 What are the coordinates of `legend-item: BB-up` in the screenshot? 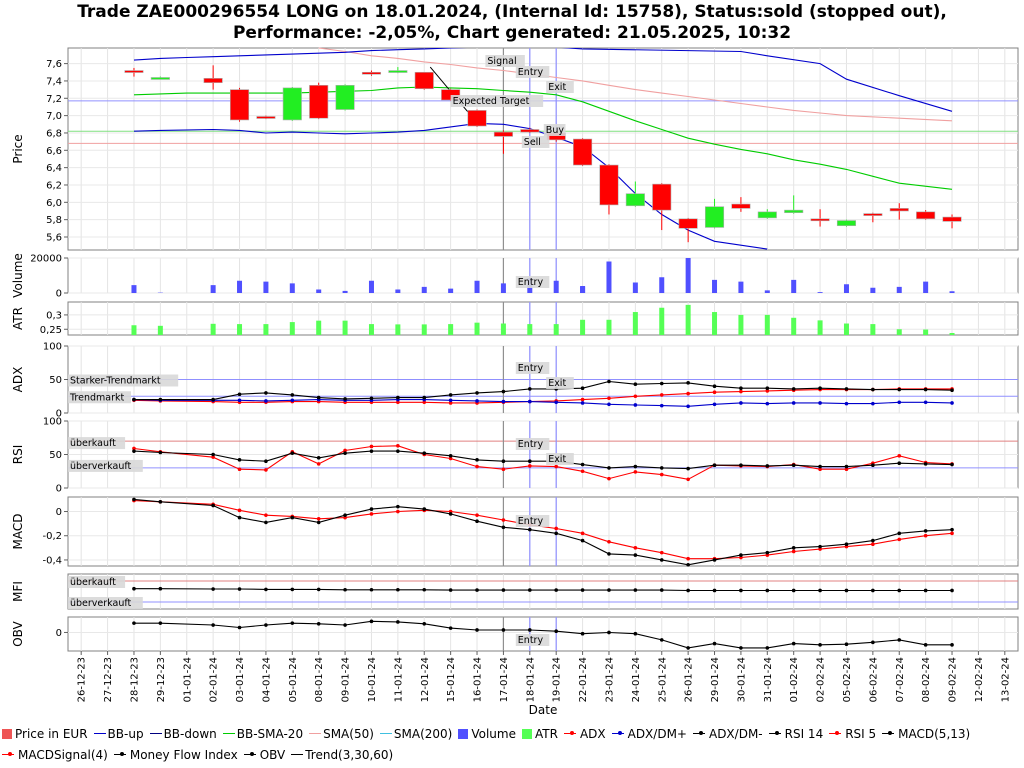 It's located at (118, 734).